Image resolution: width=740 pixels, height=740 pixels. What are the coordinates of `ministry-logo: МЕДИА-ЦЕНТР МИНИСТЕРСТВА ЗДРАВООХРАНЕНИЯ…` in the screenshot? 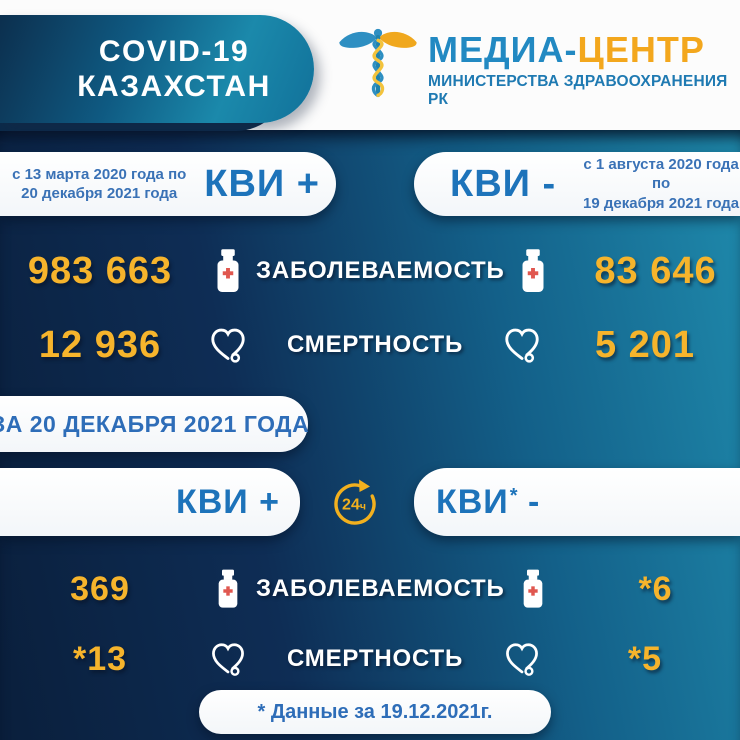 It's located at (537, 68).